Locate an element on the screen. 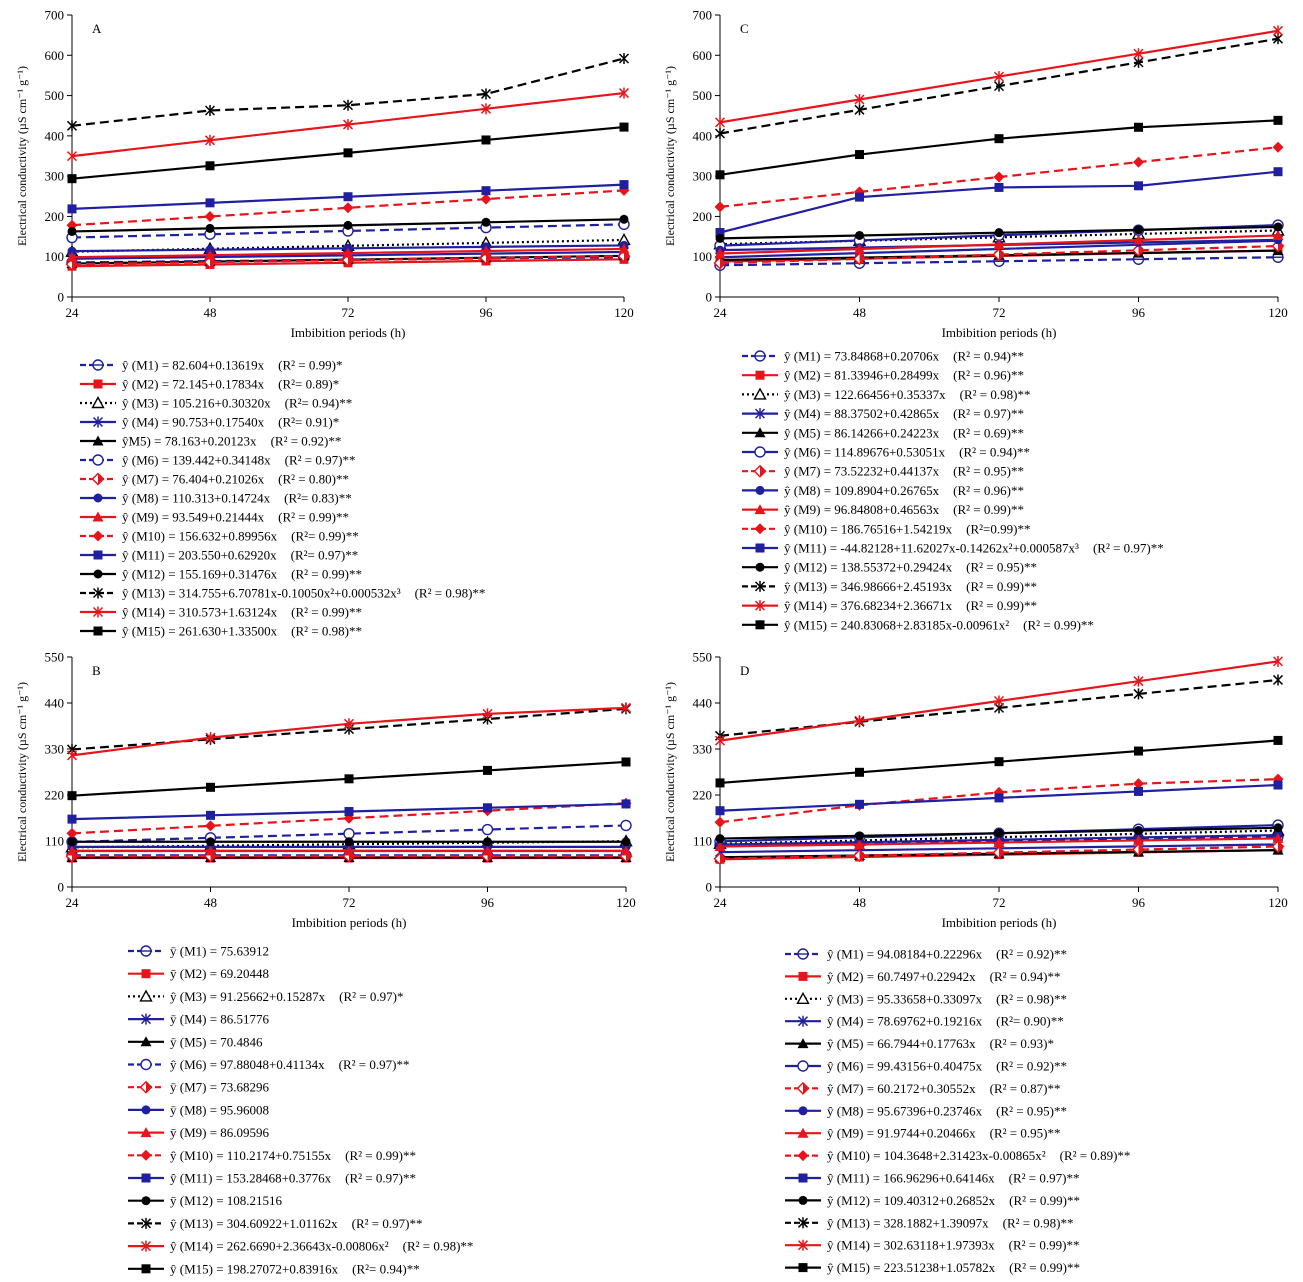 The width and height of the screenshot is (1303, 1282). chart-b-x-tick-label: 24 is located at coordinates (73, 902).